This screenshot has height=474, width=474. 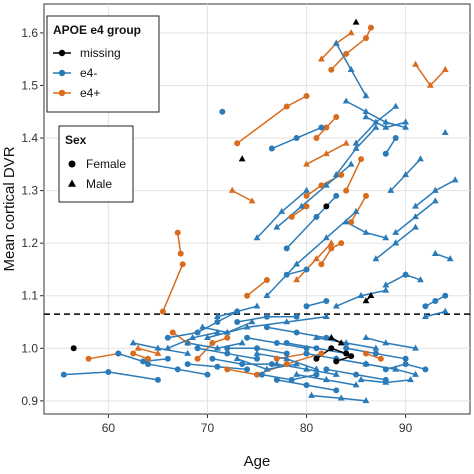 What do you see at coordinates (29, 85) in the screenshot?
I see `y-tick-label: 1.5` at bounding box center [29, 85].